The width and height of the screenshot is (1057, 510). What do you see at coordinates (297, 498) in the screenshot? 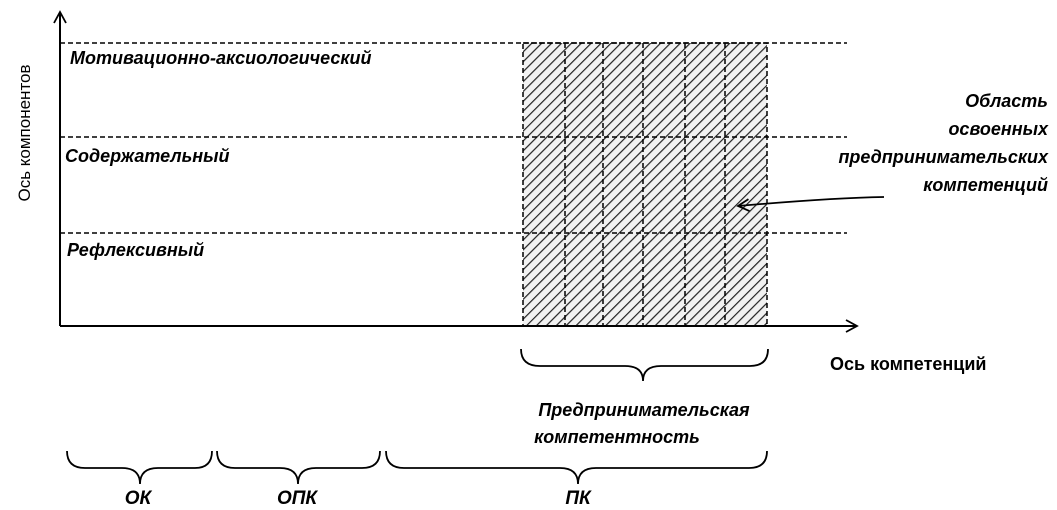
I see `group-label-opk: ОПК` at bounding box center [297, 498].